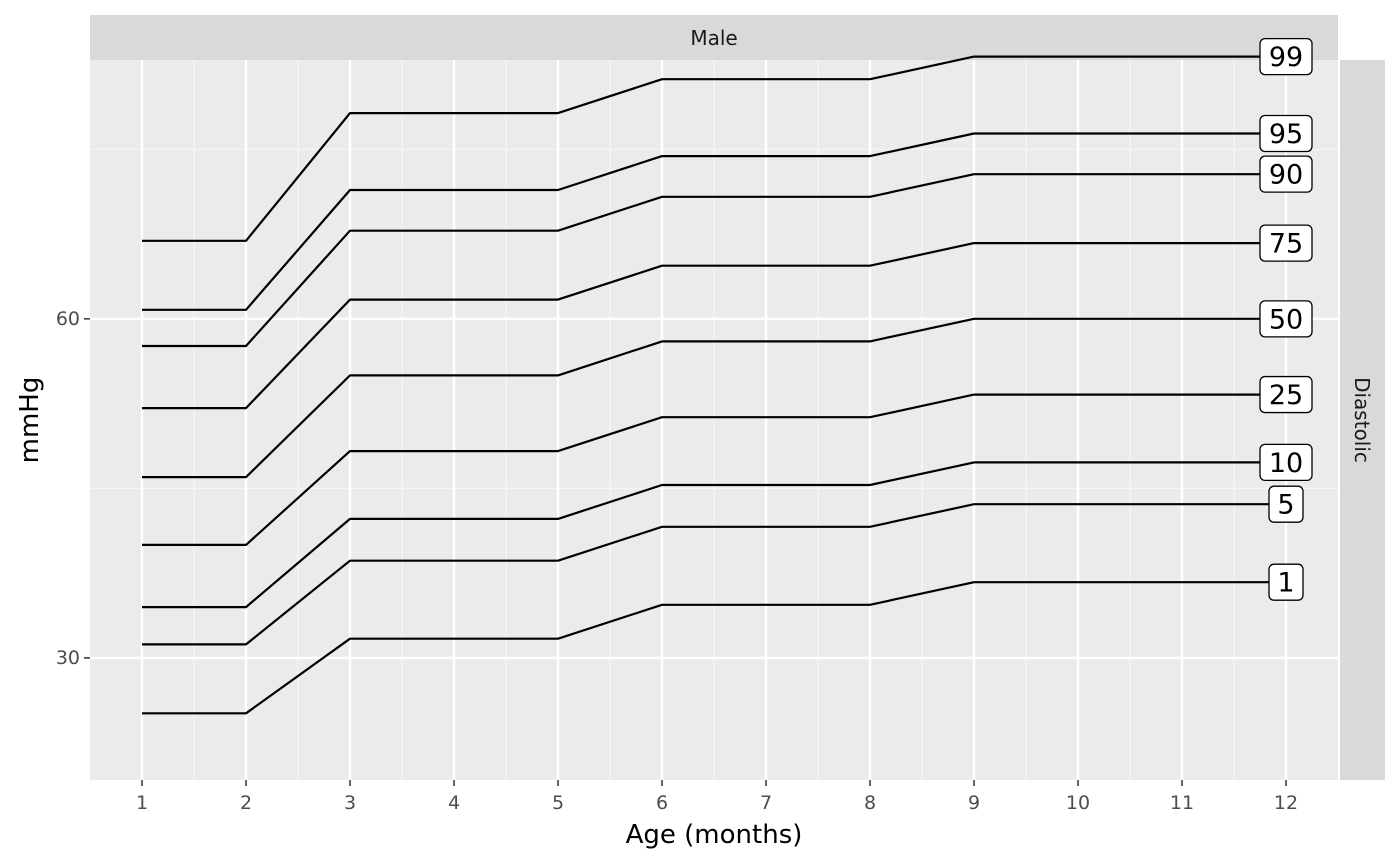  I want to click on percentile-label-p1: 1, so click(1286, 582).